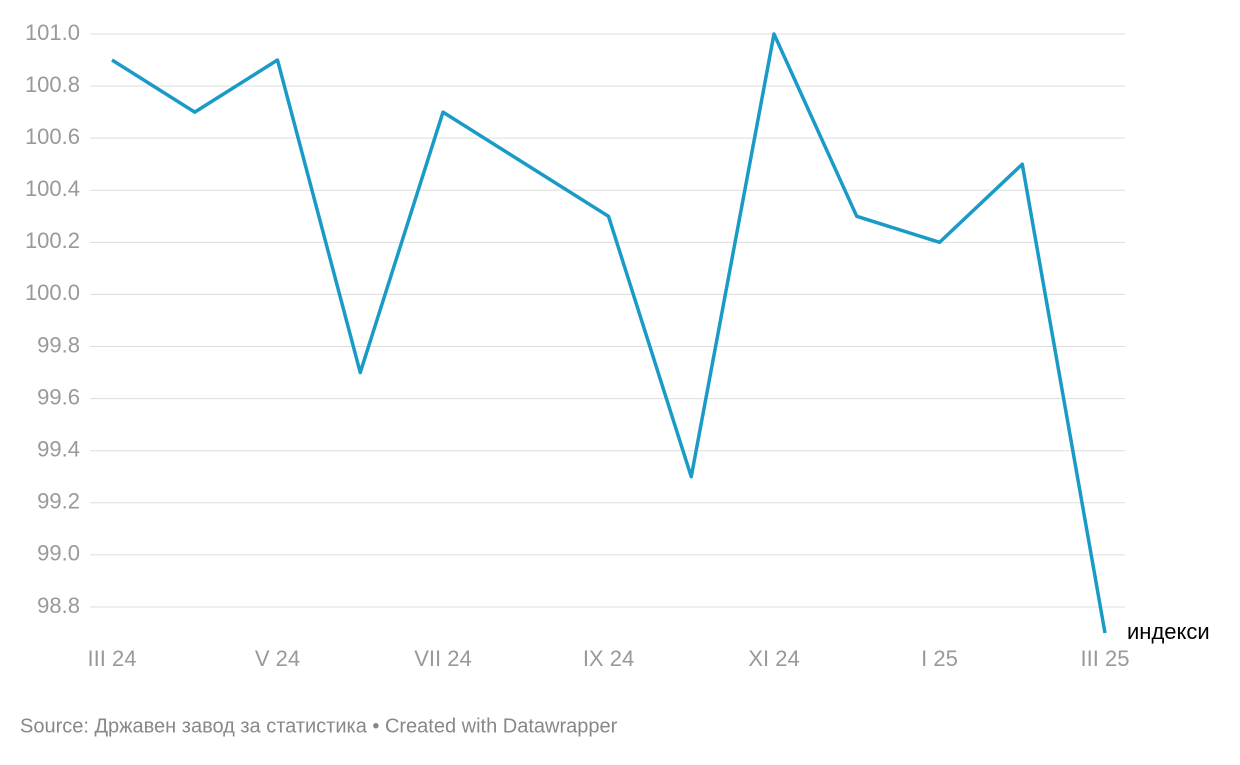 The image size is (1240, 765). Describe the element at coordinates (58, 344) in the screenshot. I see `y-tick-label: 99.8` at that location.